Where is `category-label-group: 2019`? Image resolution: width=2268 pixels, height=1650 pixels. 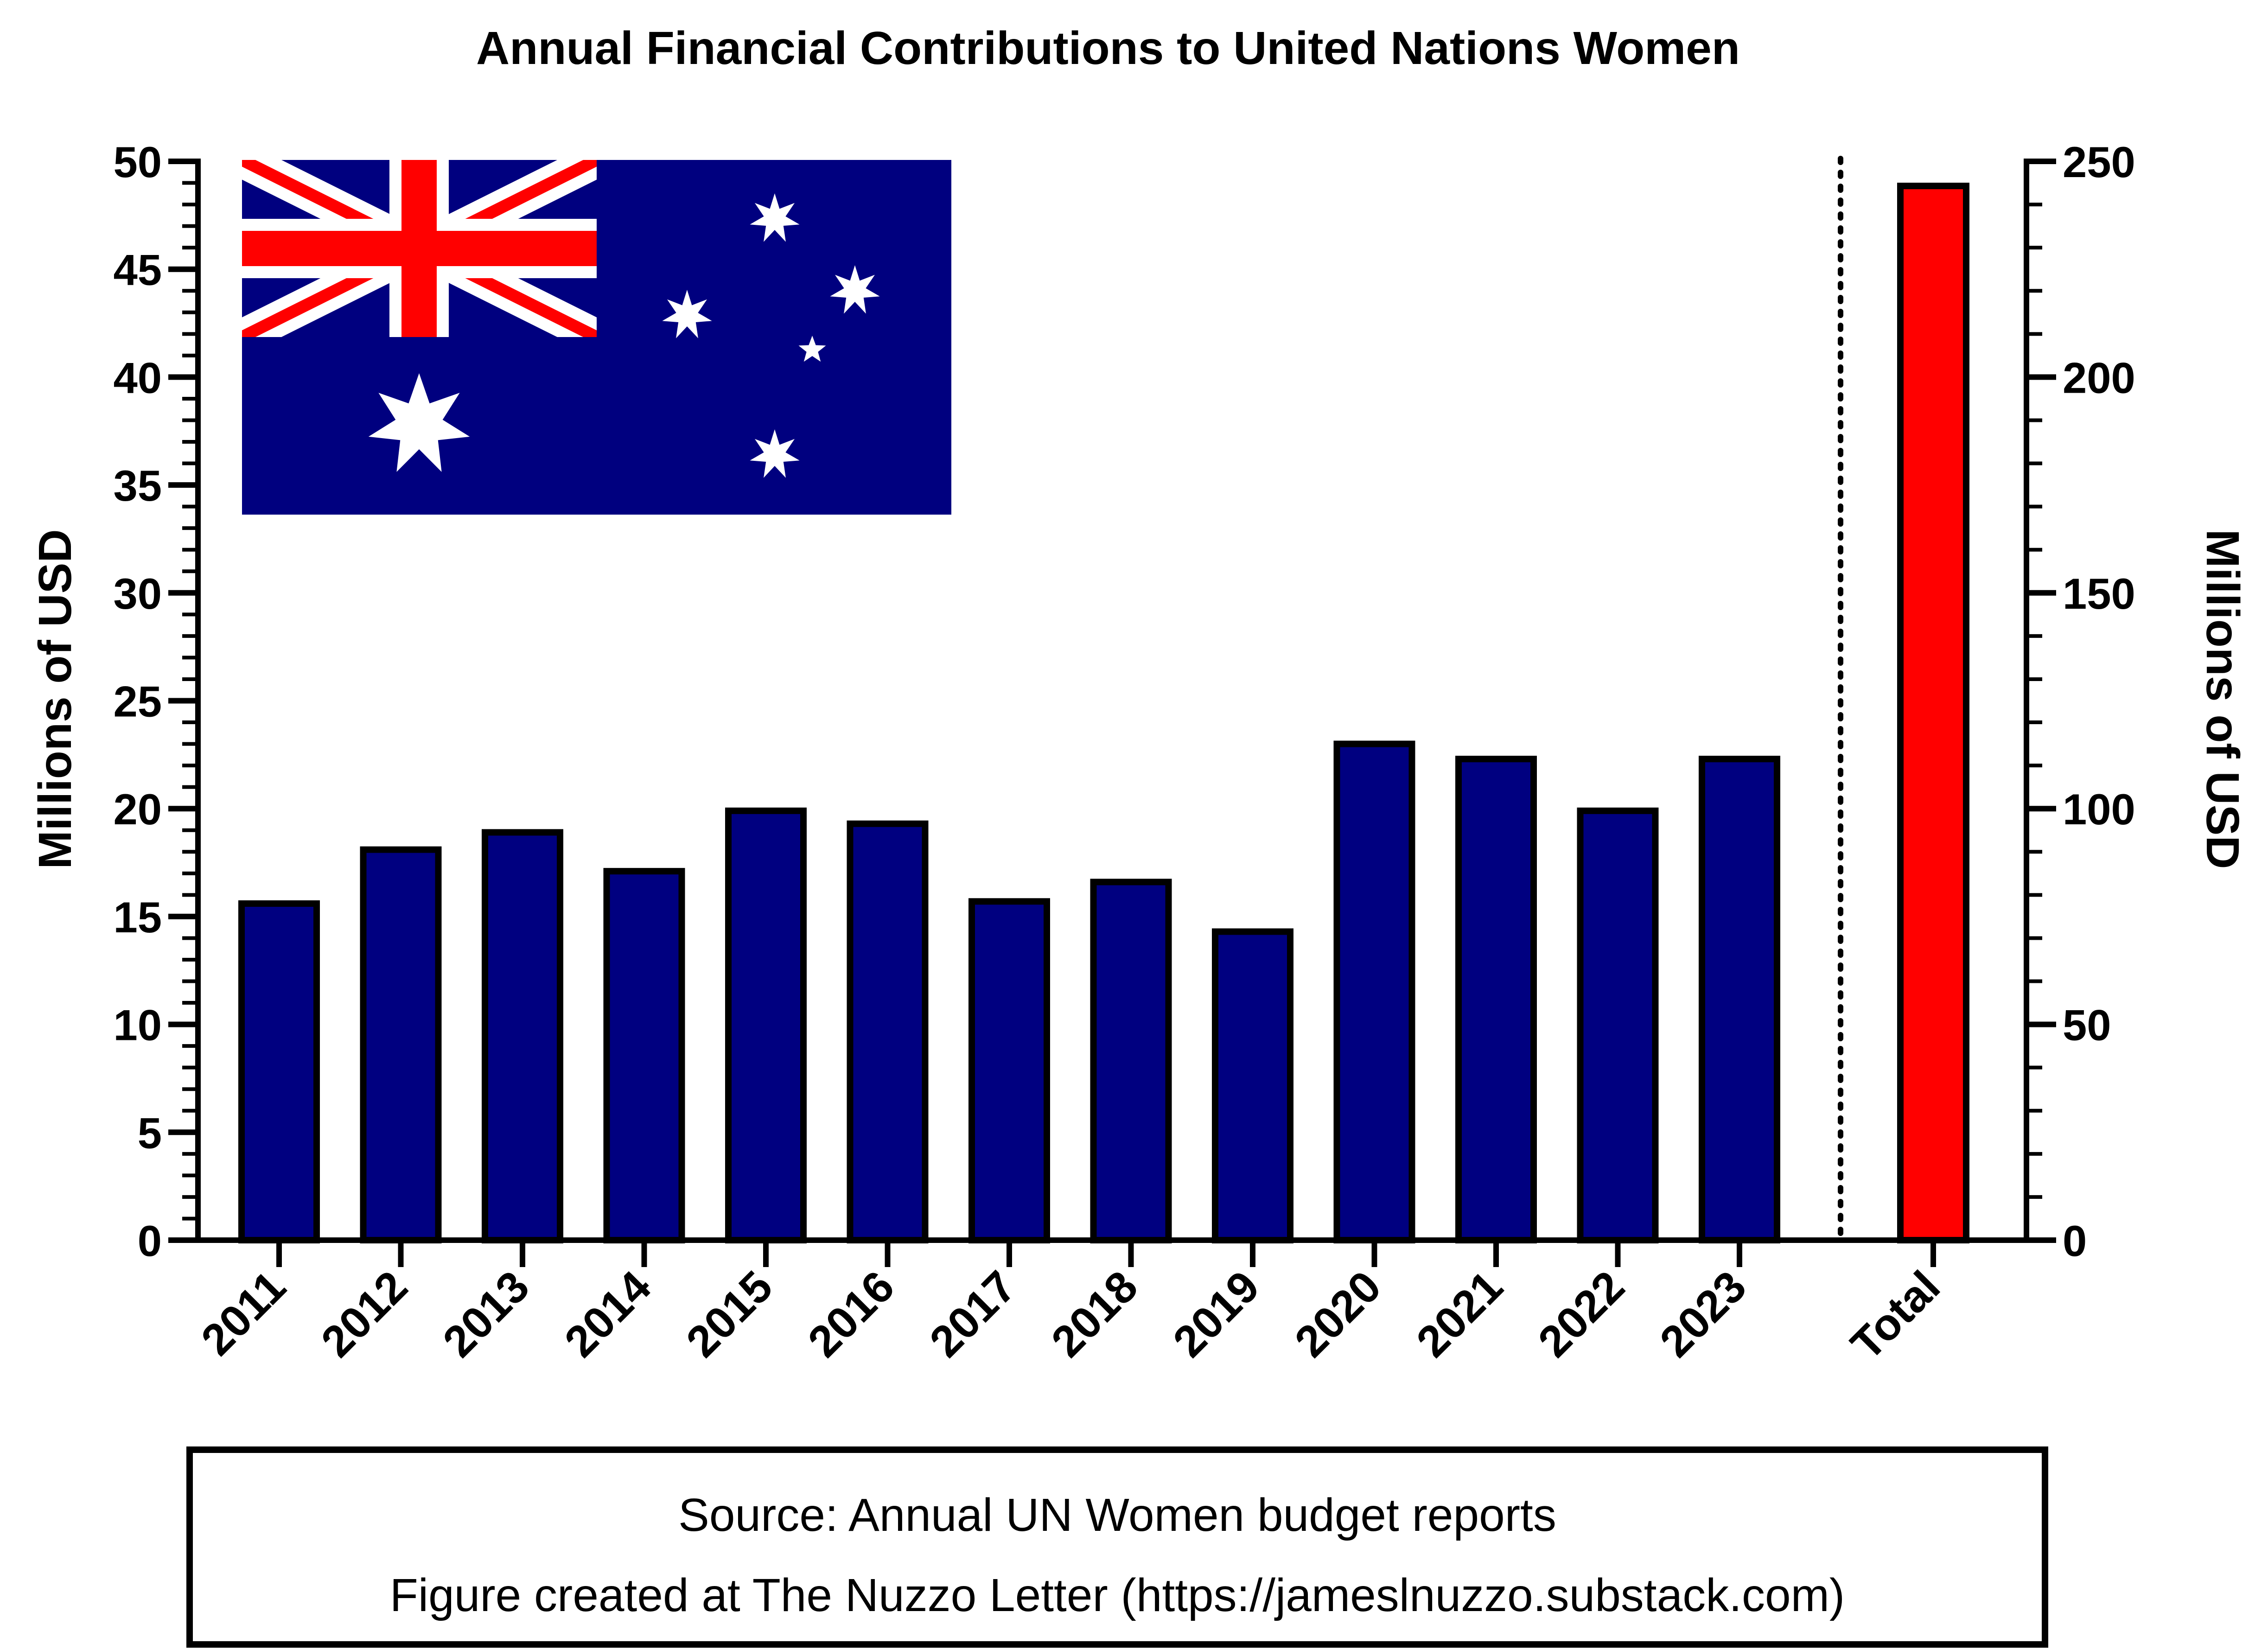
category-label-group: 2019 is located at coordinates (1216, 1314).